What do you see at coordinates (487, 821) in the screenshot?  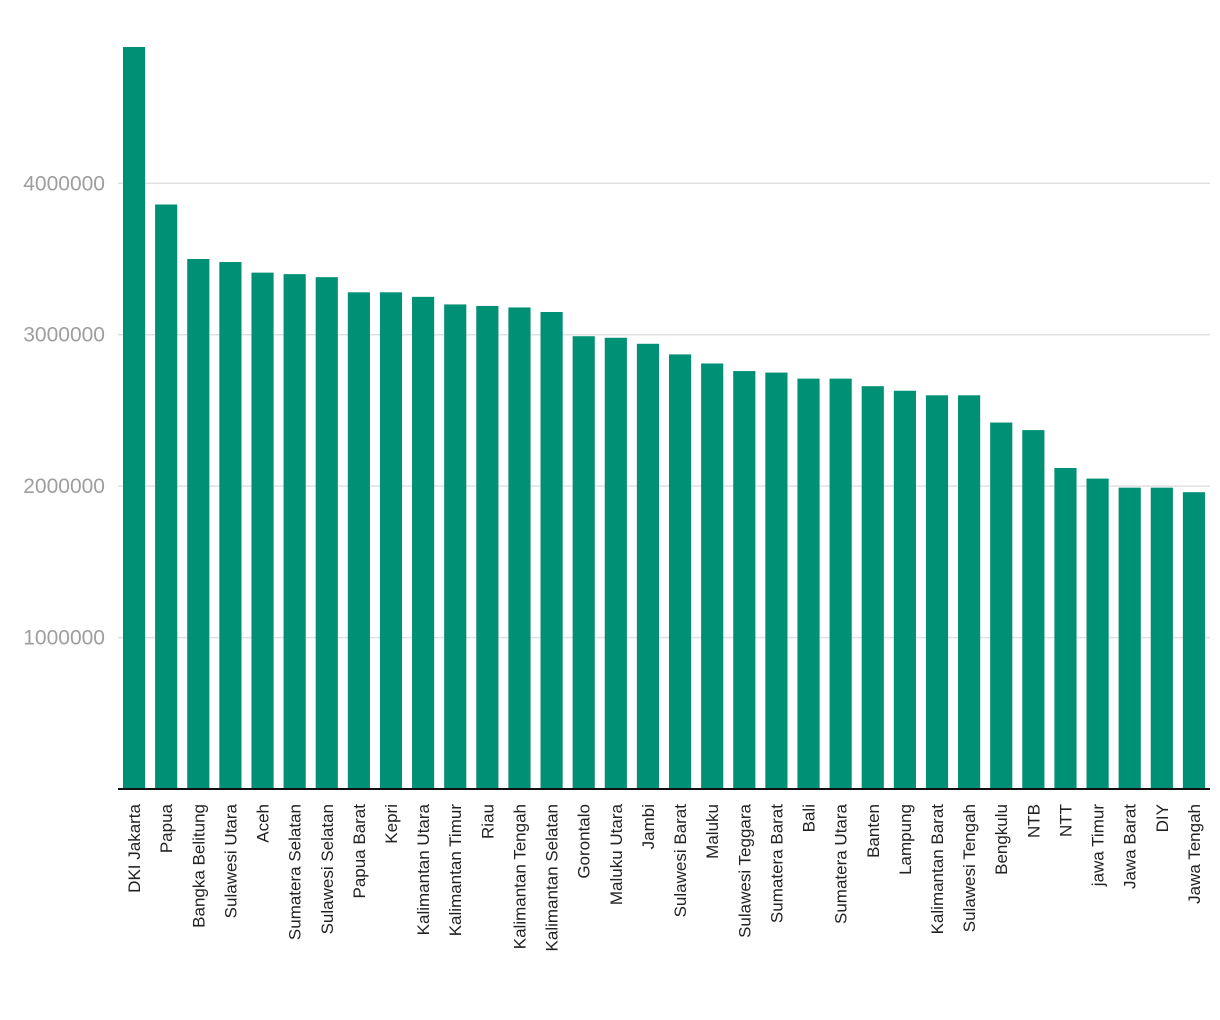 I see `x-tick-label: Riau` at bounding box center [487, 821].